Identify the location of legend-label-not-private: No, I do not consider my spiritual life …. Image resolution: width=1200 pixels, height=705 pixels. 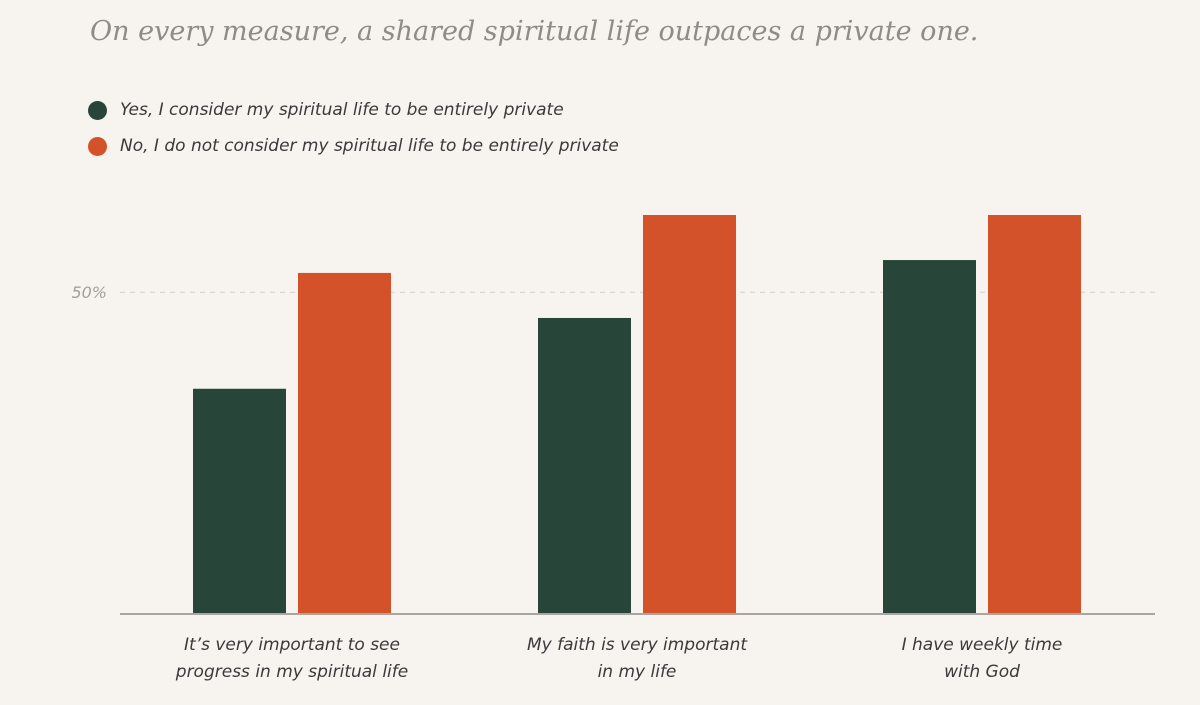
(369, 146).